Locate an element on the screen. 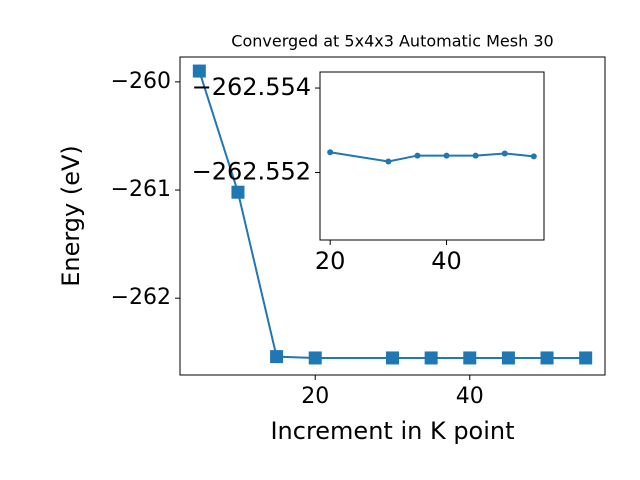  x-axis-label: Increment in K point is located at coordinates (392, 431).